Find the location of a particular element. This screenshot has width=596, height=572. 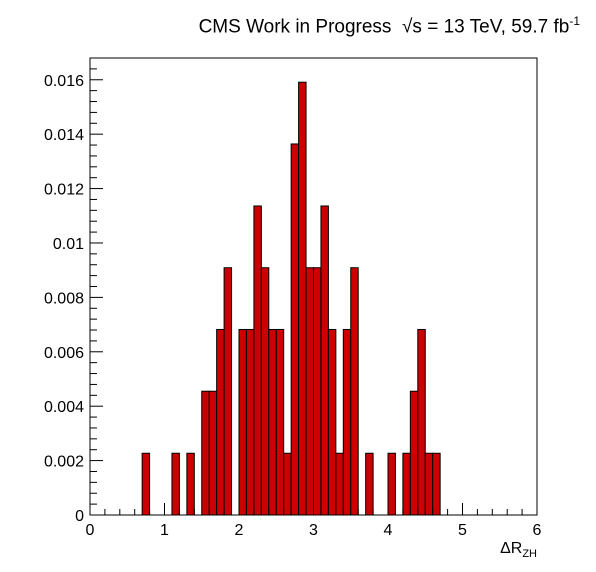

x-tick-label: 1 is located at coordinates (164, 530).